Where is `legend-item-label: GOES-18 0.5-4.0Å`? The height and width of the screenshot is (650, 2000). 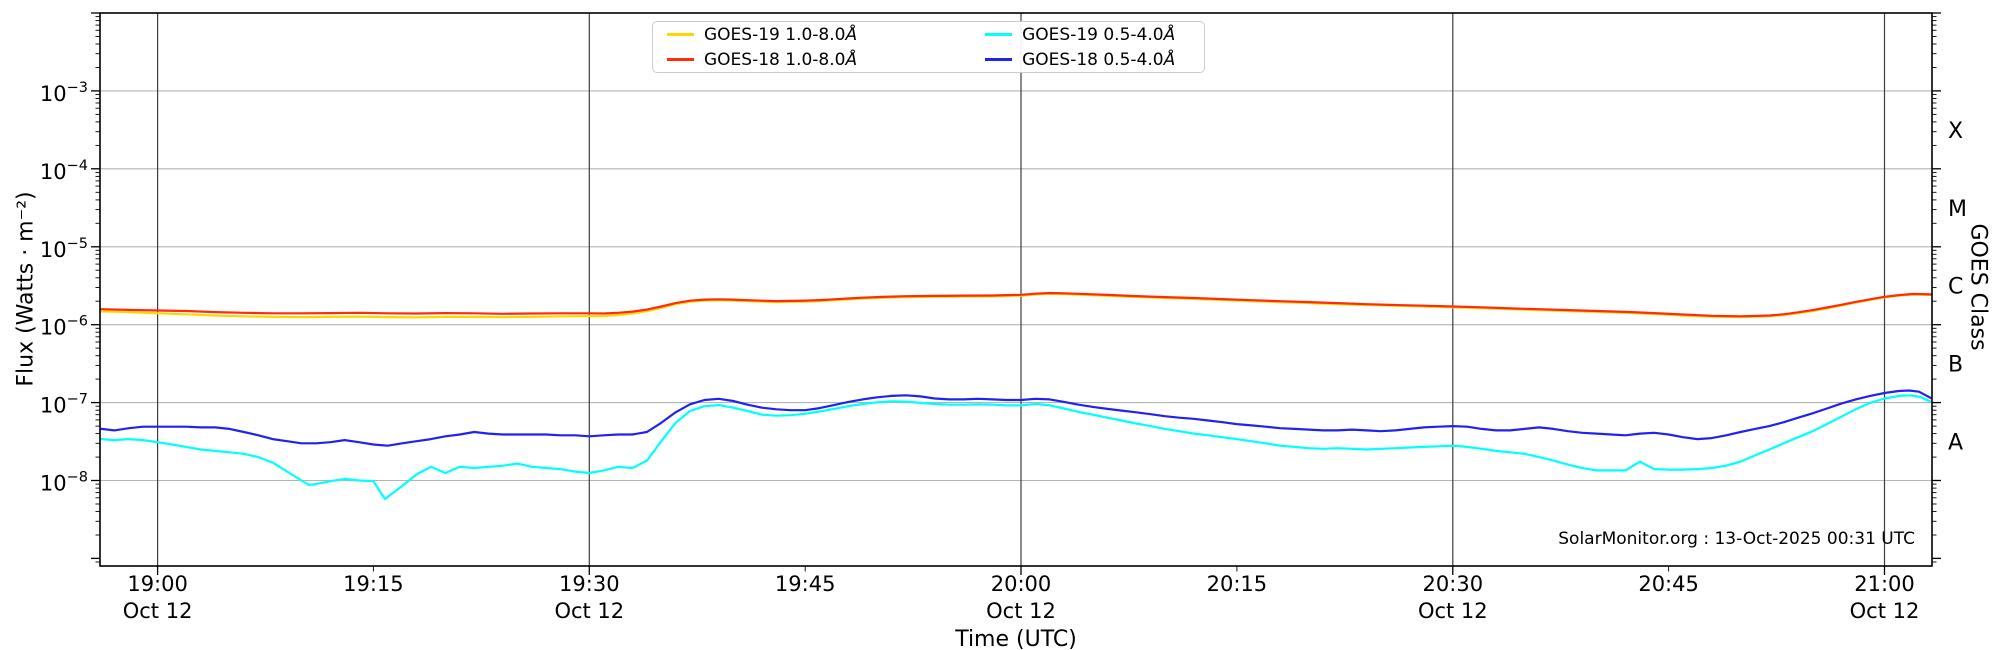
legend-item-label: GOES-18 0.5-4.0Å is located at coordinates (1099, 59).